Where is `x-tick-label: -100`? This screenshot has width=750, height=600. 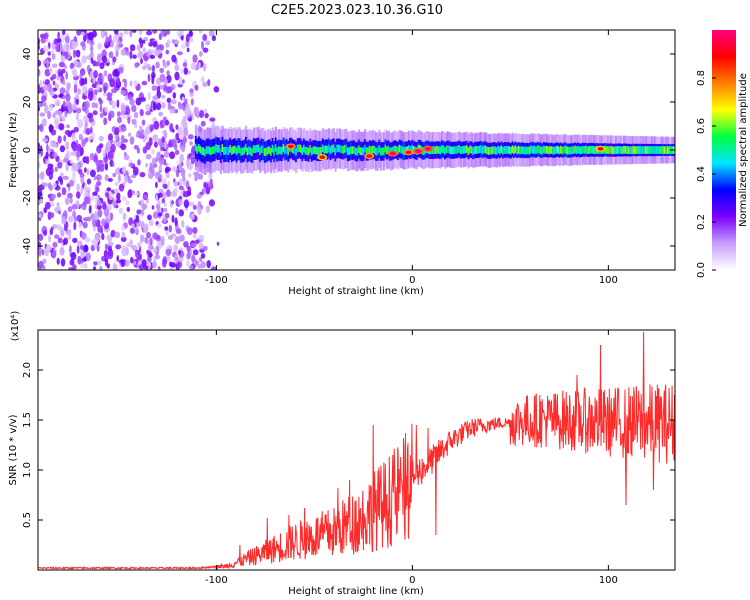
x-tick-label: -100 is located at coordinates (216, 580).